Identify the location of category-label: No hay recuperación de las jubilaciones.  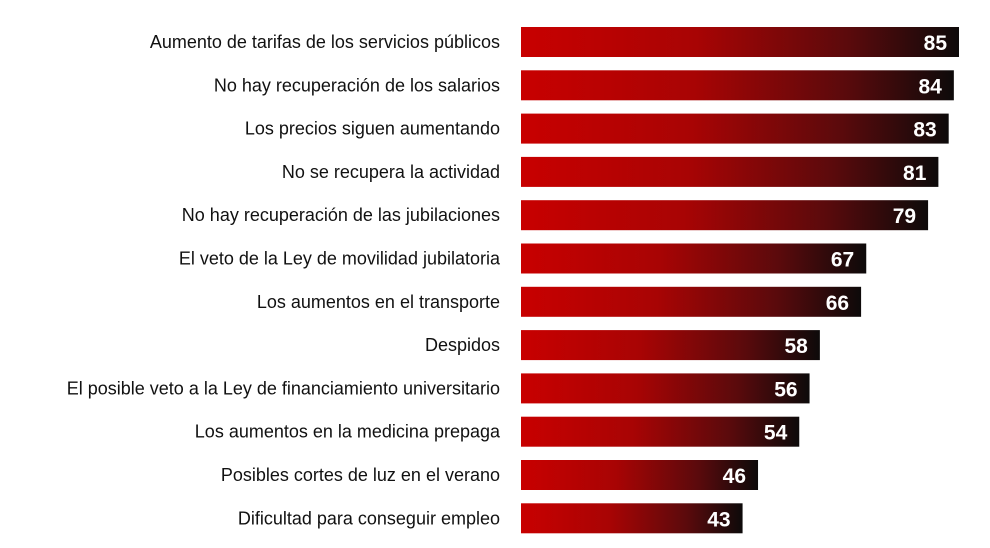
(341, 215).